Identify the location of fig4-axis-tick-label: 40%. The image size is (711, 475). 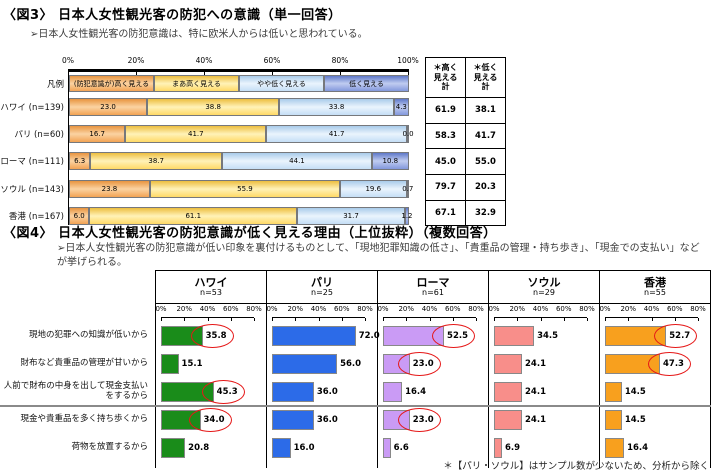
(540, 309).